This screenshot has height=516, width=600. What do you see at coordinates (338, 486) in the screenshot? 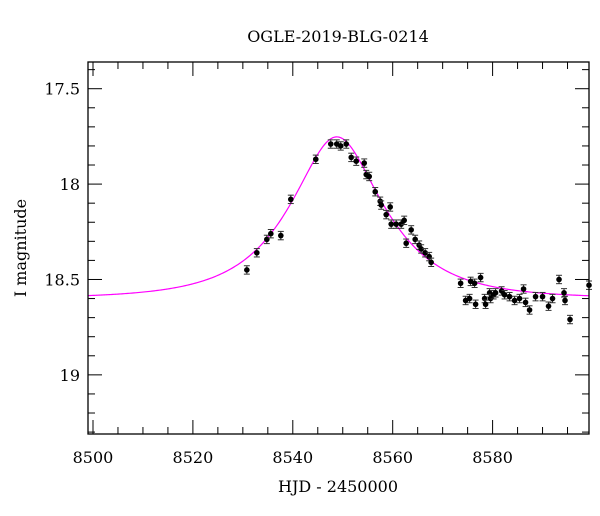
I see `x-axis-label: HJD - 2450000` at bounding box center [338, 486].